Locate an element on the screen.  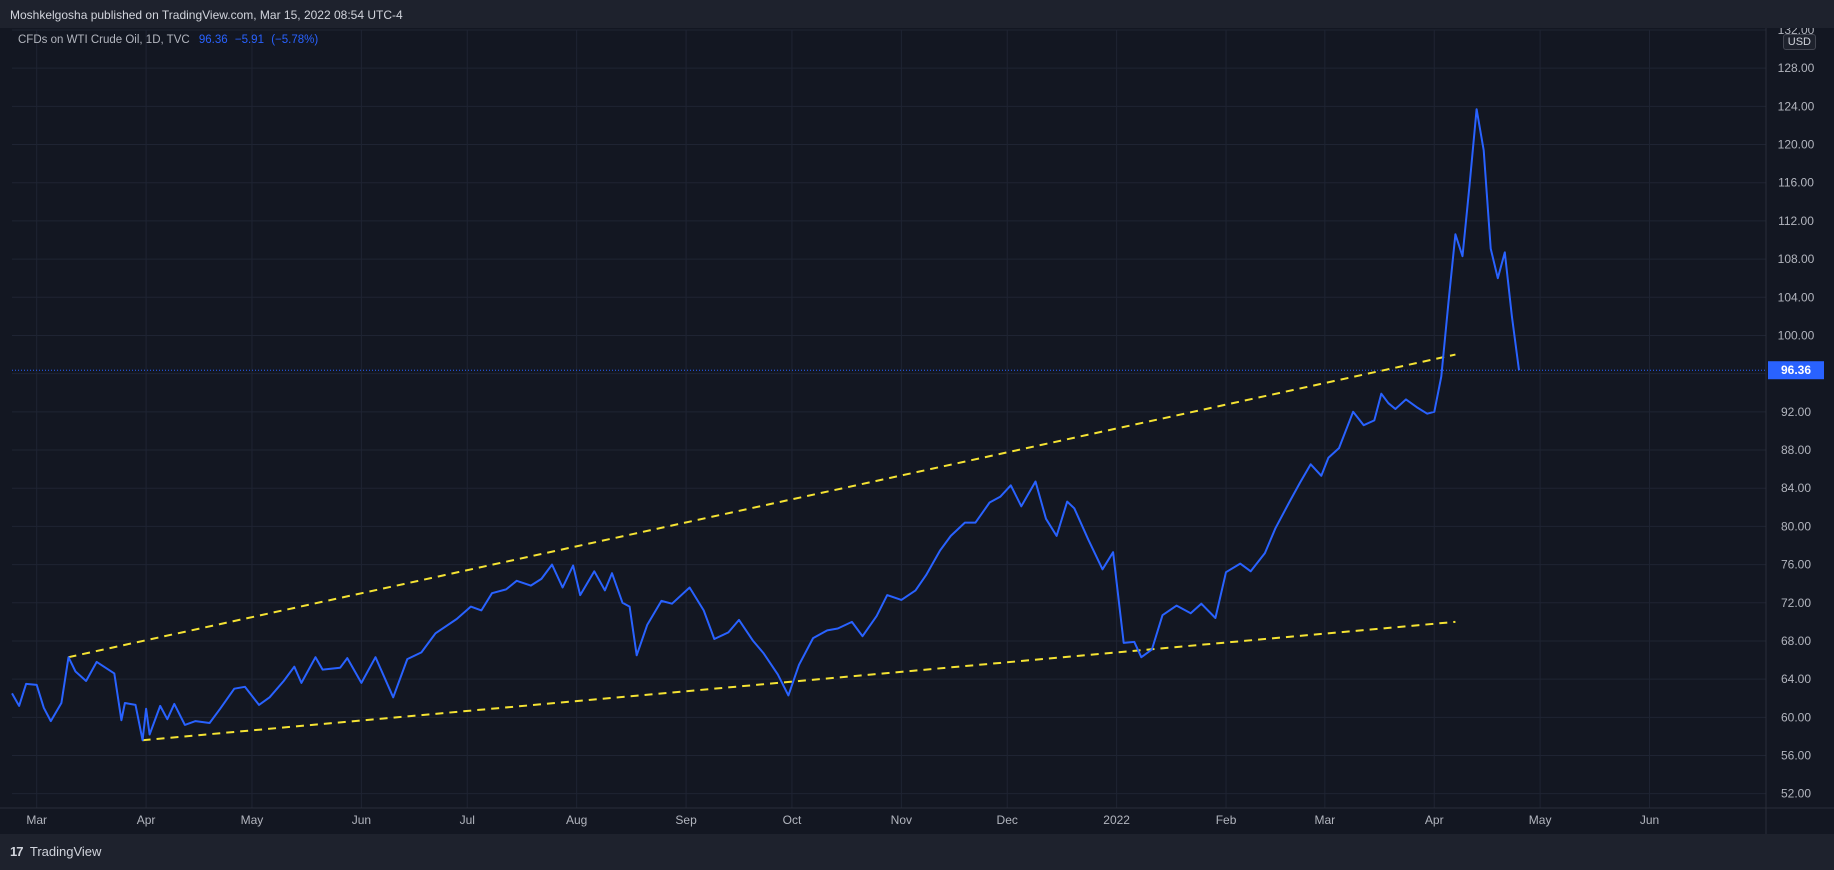
y-tick-label: 72.00 is located at coordinates (1796, 603).